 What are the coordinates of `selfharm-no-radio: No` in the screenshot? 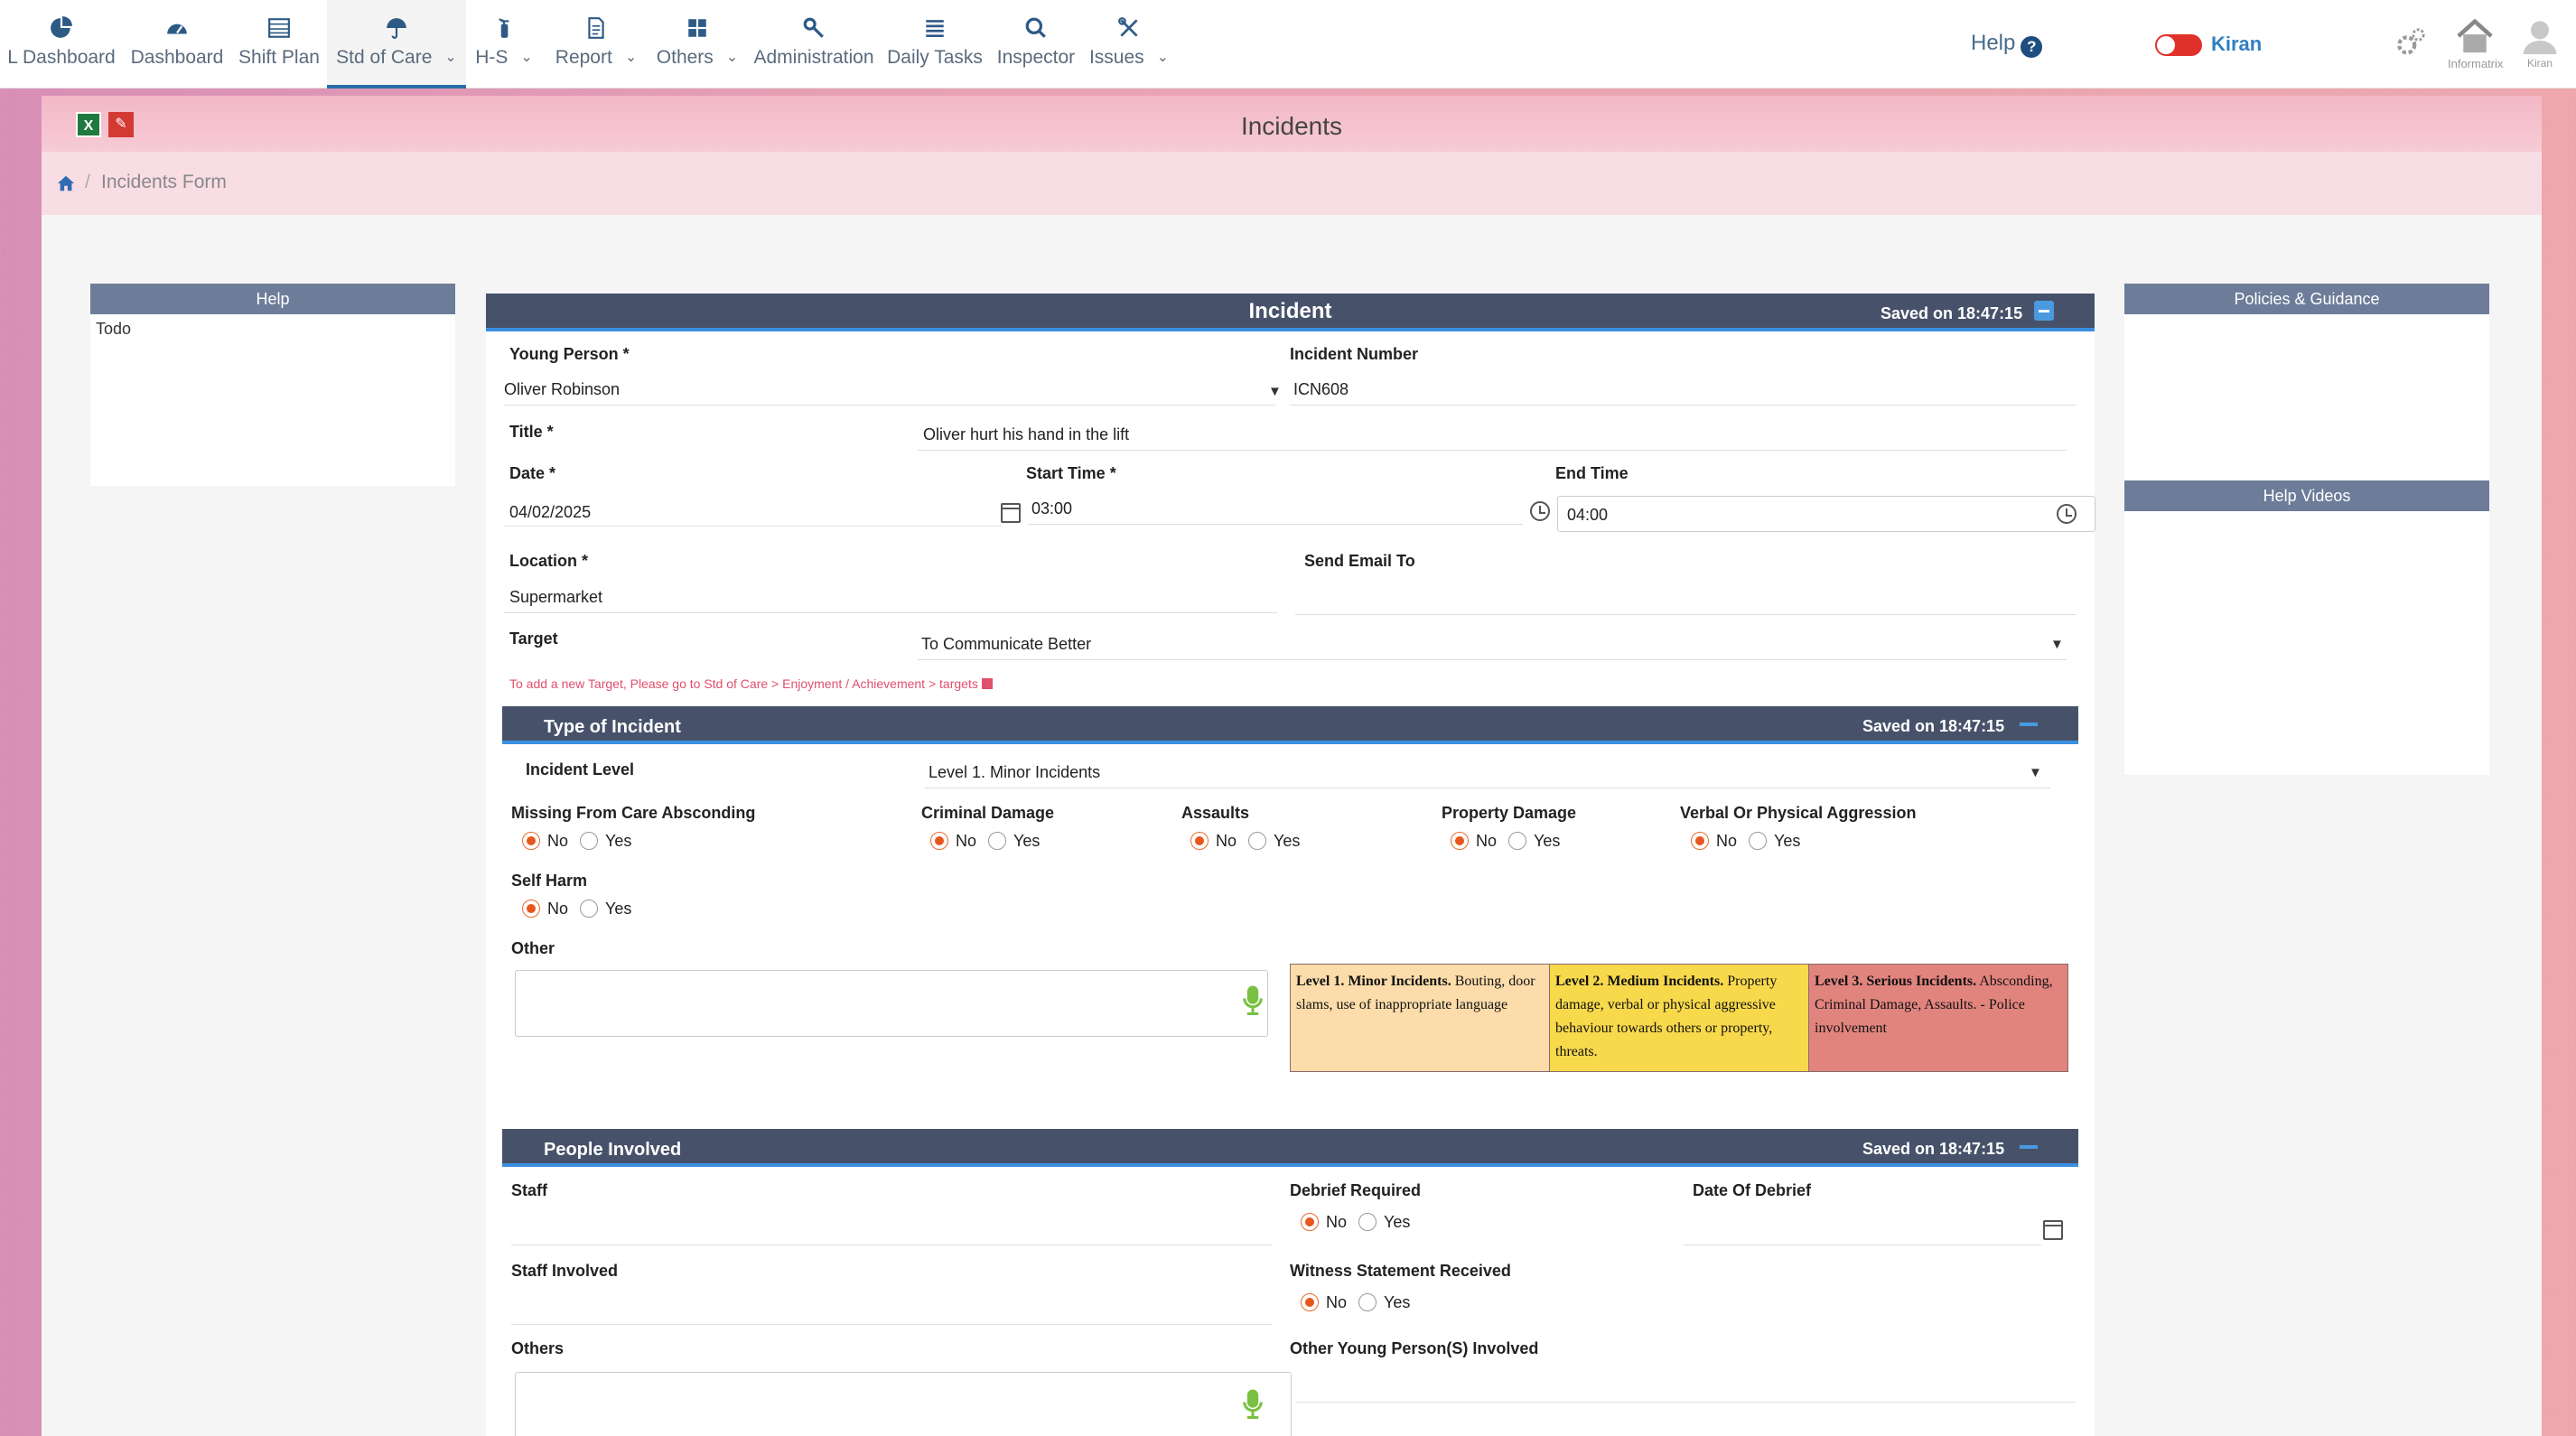 It's located at (545, 909).